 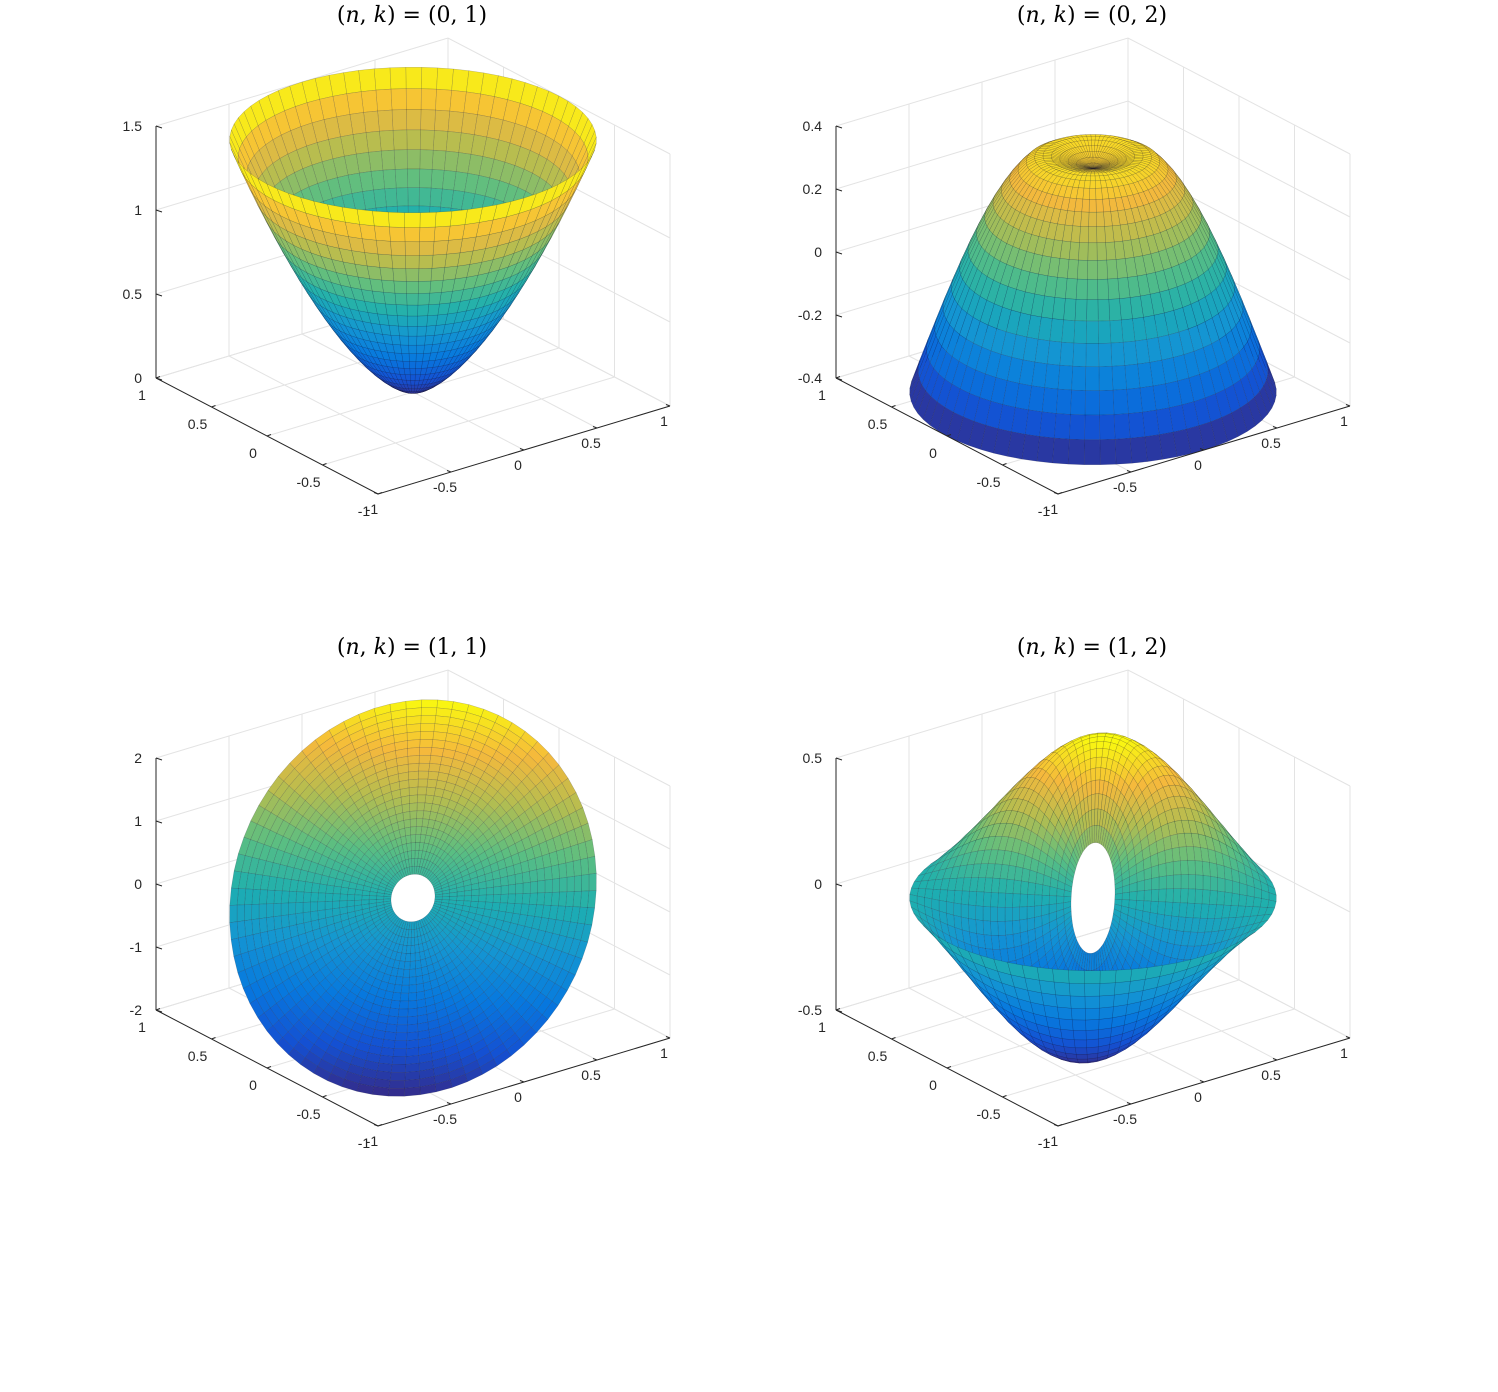 What do you see at coordinates (1093, 898) in the screenshot?
I see `surface` at bounding box center [1093, 898].